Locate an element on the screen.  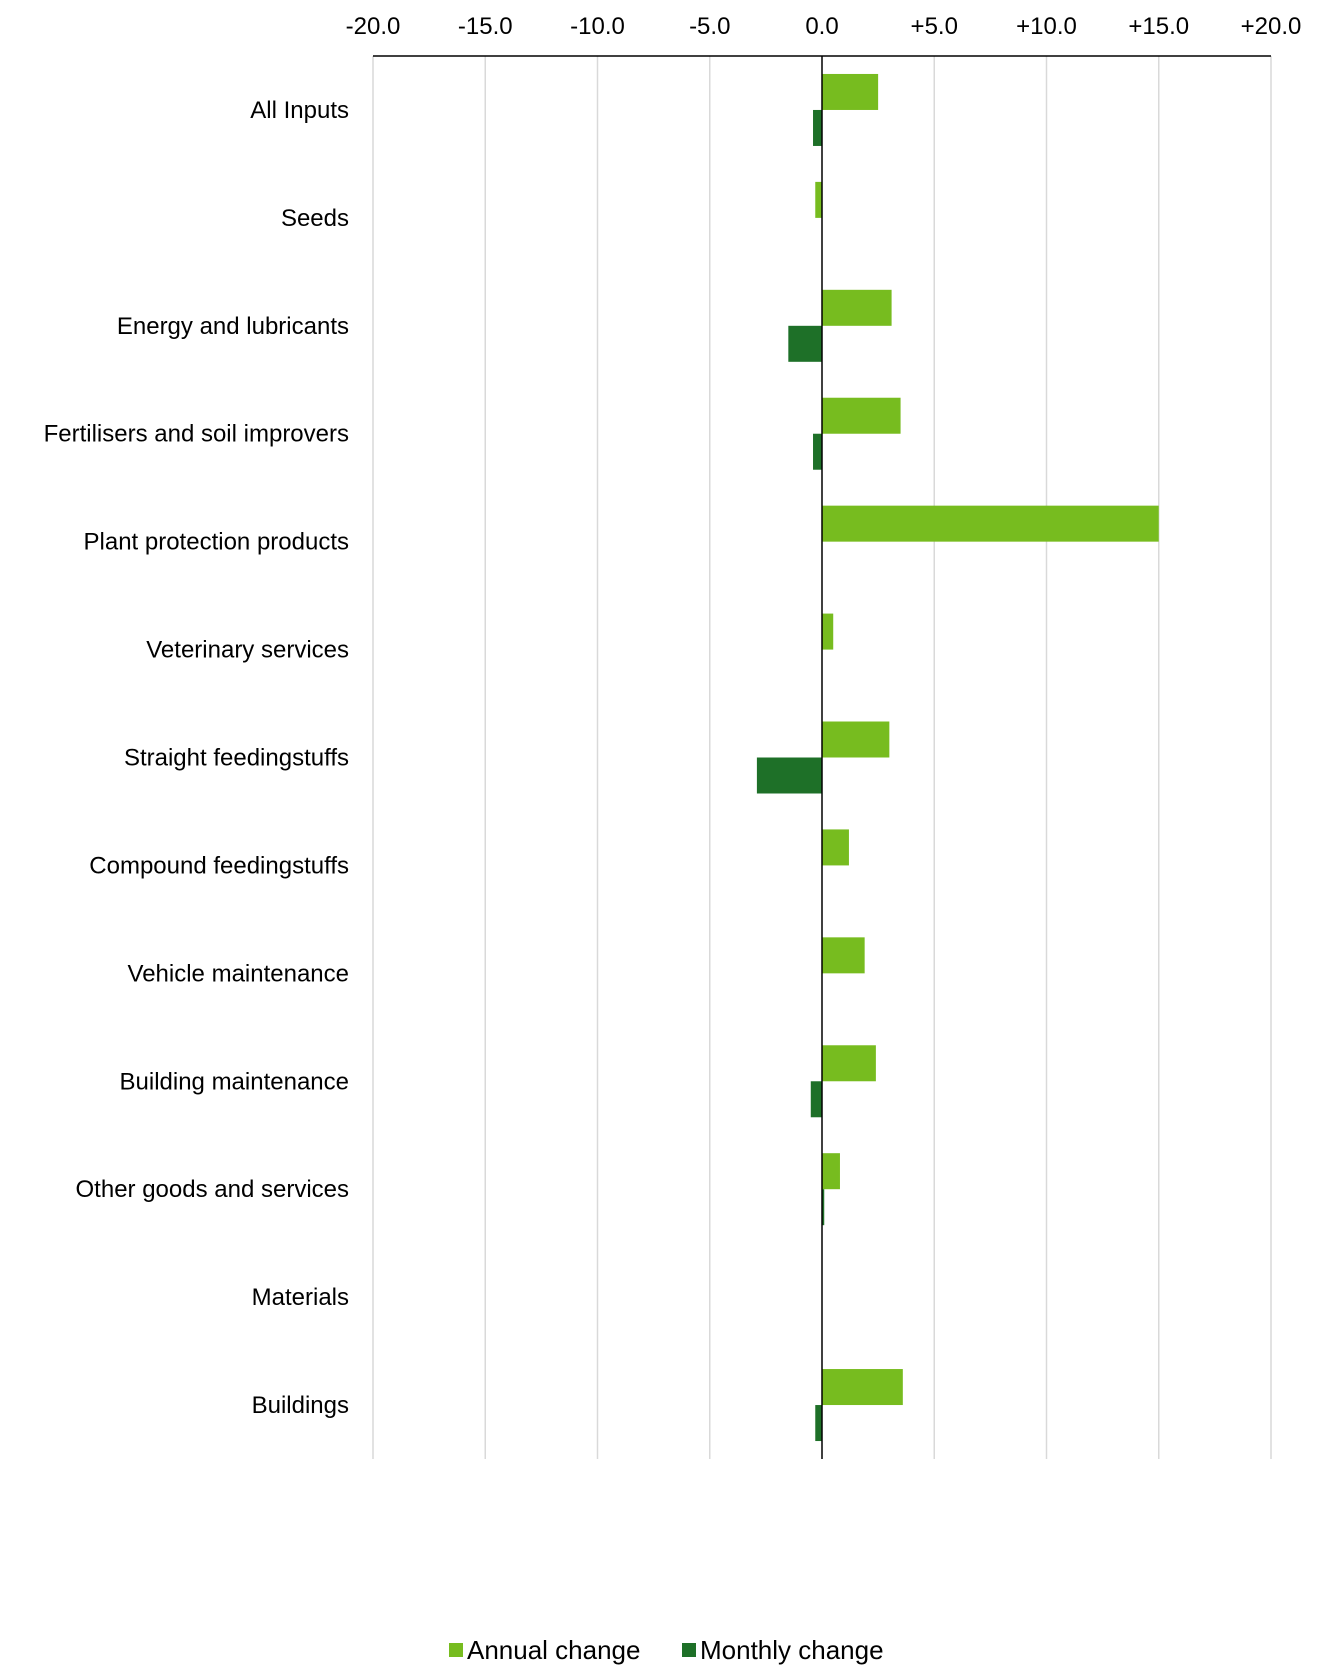
category-label: Vehicle maintenance is located at coordinates (238, 973).